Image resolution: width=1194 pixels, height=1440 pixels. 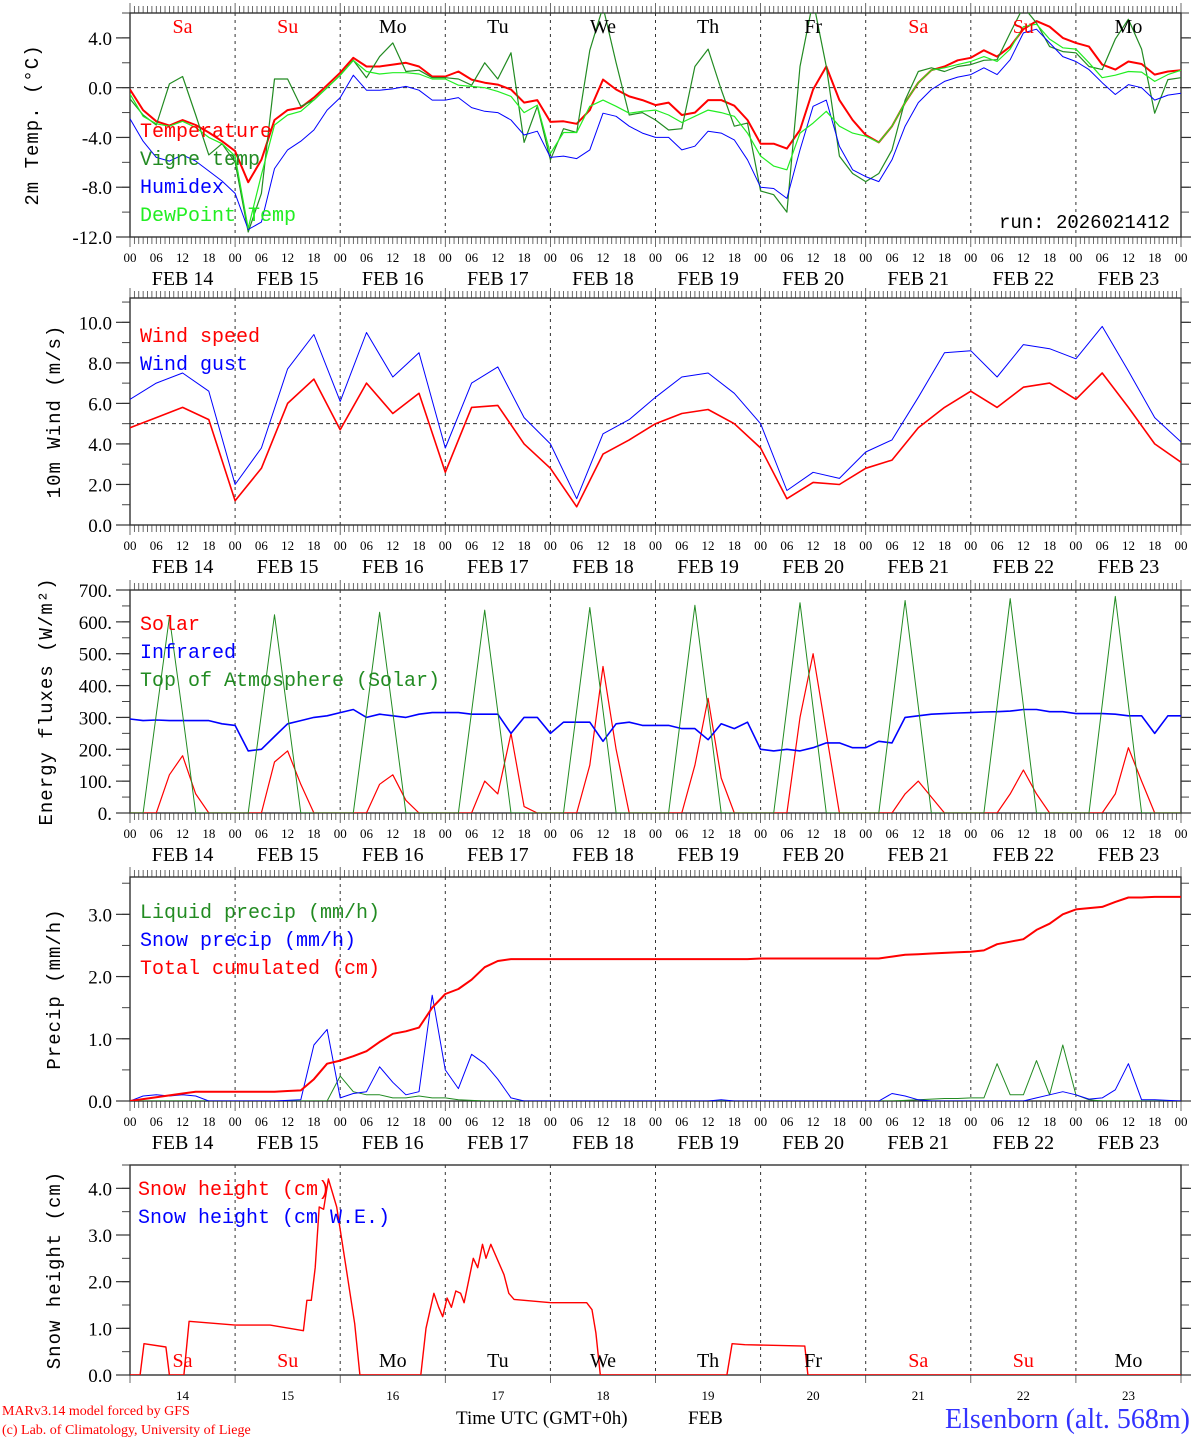 What do you see at coordinates (100, 1040) in the screenshot?
I see `y-tick-label: 1.0` at bounding box center [100, 1040].